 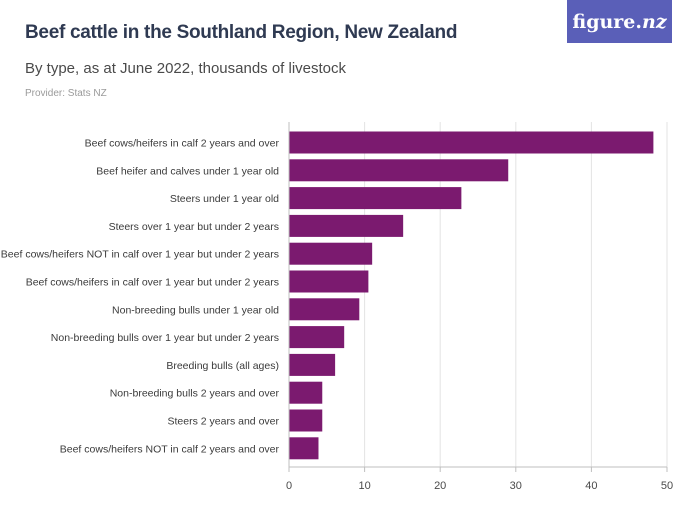 What do you see at coordinates (667, 486) in the screenshot?
I see `x-tick-label: 50` at bounding box center [667, 486].